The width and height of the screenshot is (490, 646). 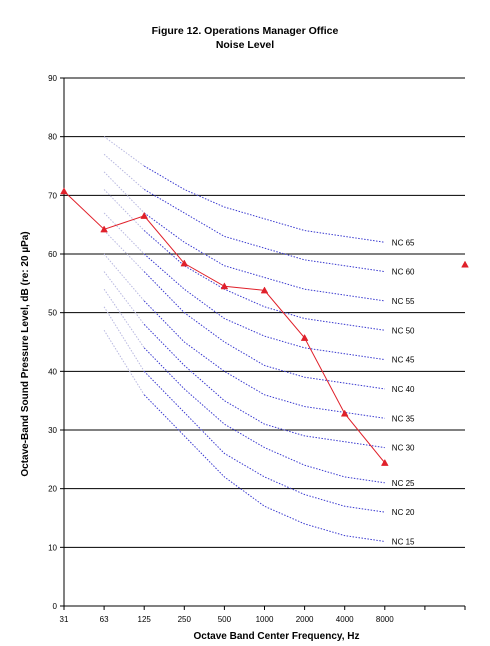 I want to click on x-tick-label-1000: 1000, so click(x=265, y=619).